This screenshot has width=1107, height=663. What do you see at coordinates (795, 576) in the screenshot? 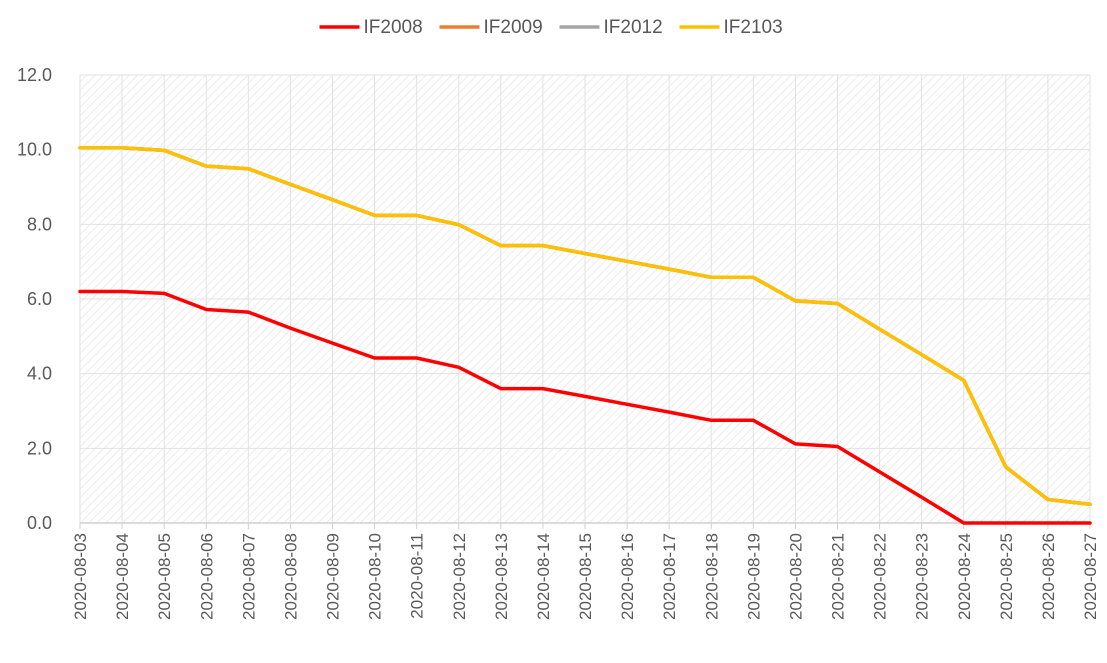
I see `x-tick-label: 2020-08-20` at bounding box center [795, 576].